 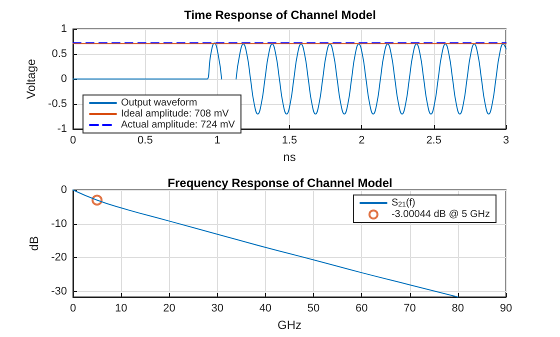 What do you see at coordinates (59, 258) in the screenshot?
I see `y-tick-label: -20` at bounding box center [59, 258].